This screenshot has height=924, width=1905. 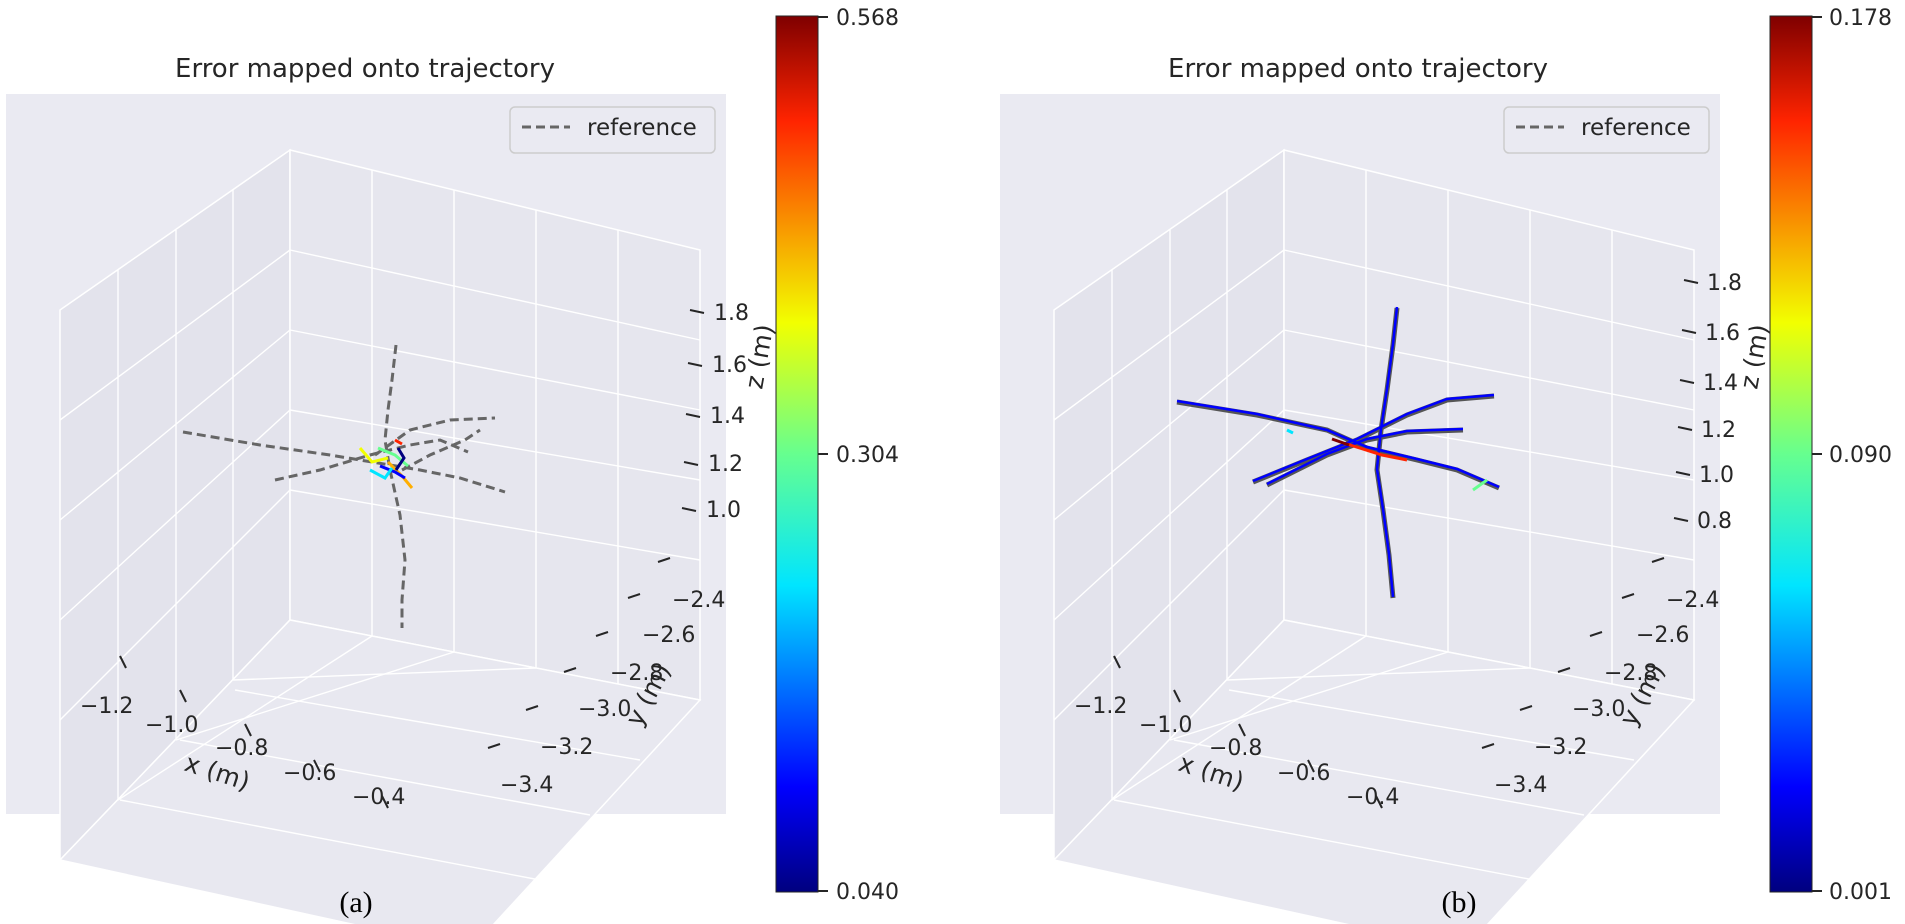 I want to click on estimate-trajectory-a, so click(x=386, y=463).